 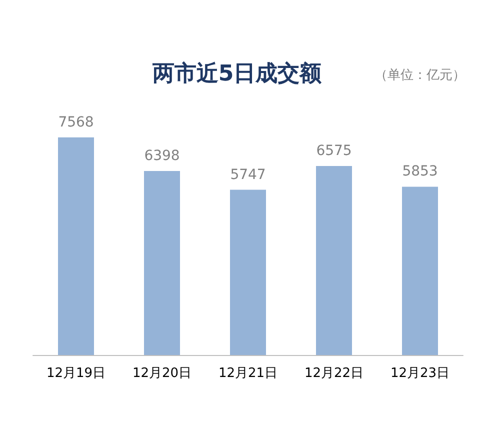 What do you see at coordinates (420, 373) in the screenshot?
I see `x-tick-label: 12月23日` at bounding box center [420, 373].